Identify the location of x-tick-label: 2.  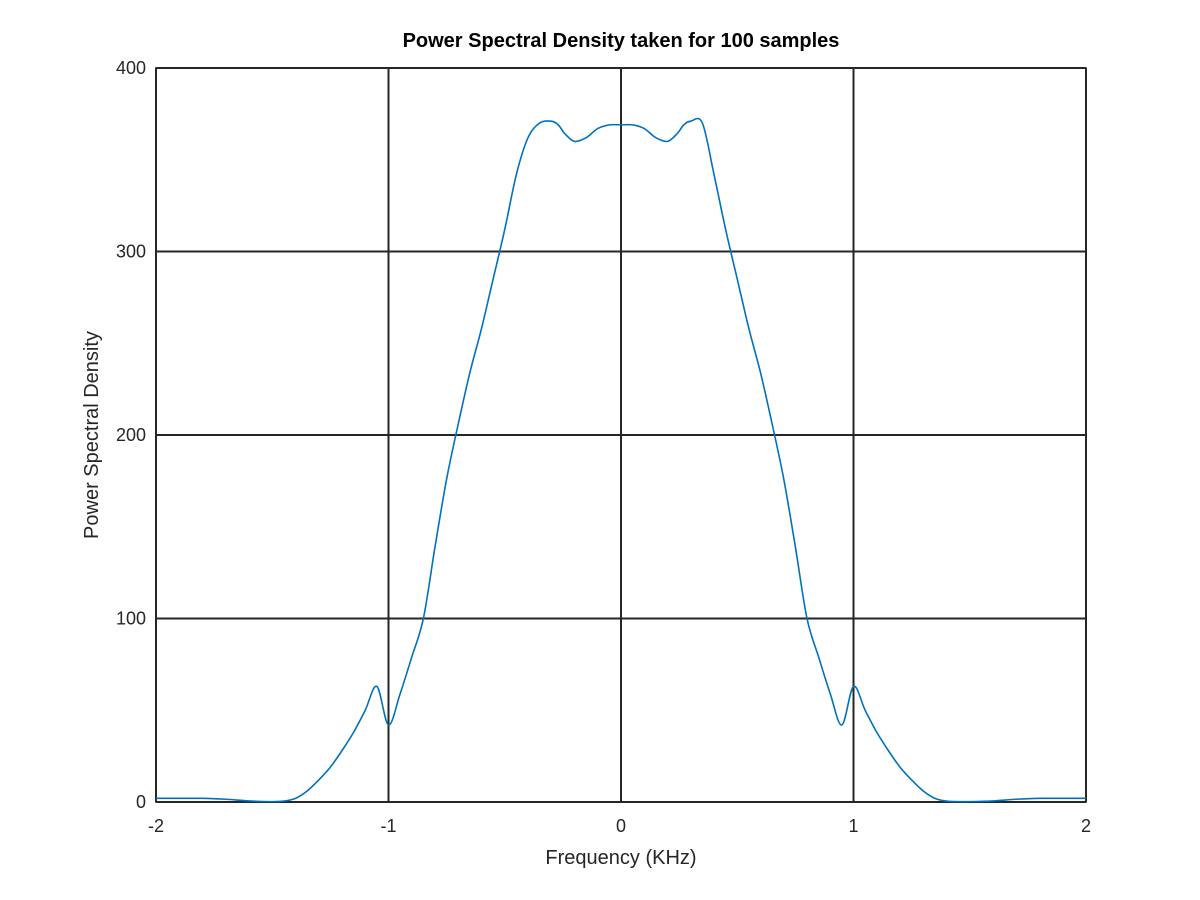
(1086, 826).